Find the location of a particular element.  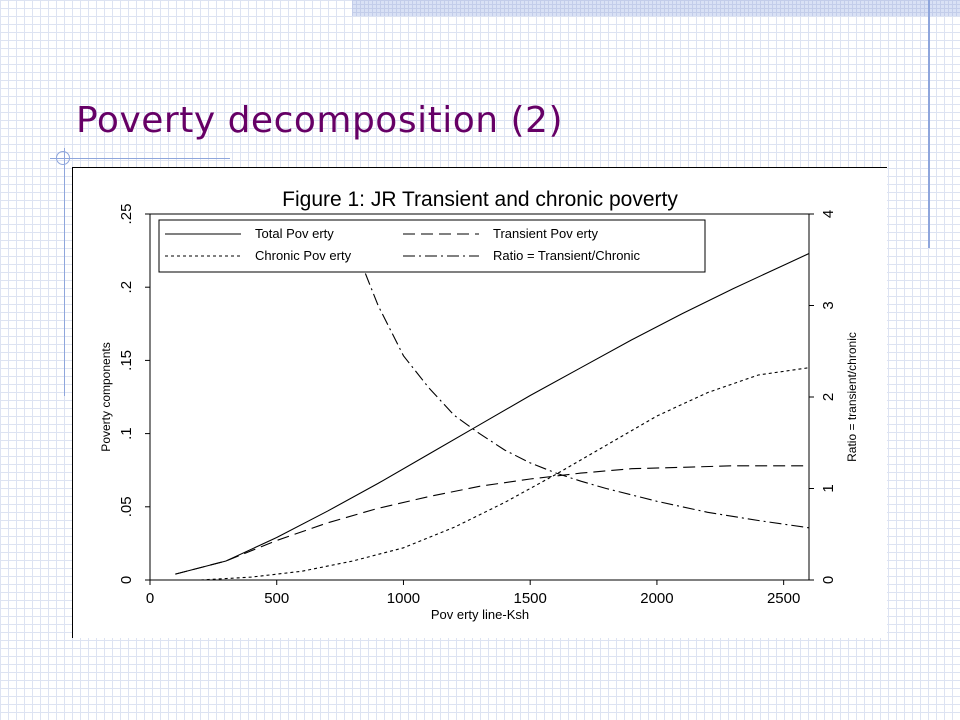

x-tick-label: 2000 is located at coordinates (656, 598).